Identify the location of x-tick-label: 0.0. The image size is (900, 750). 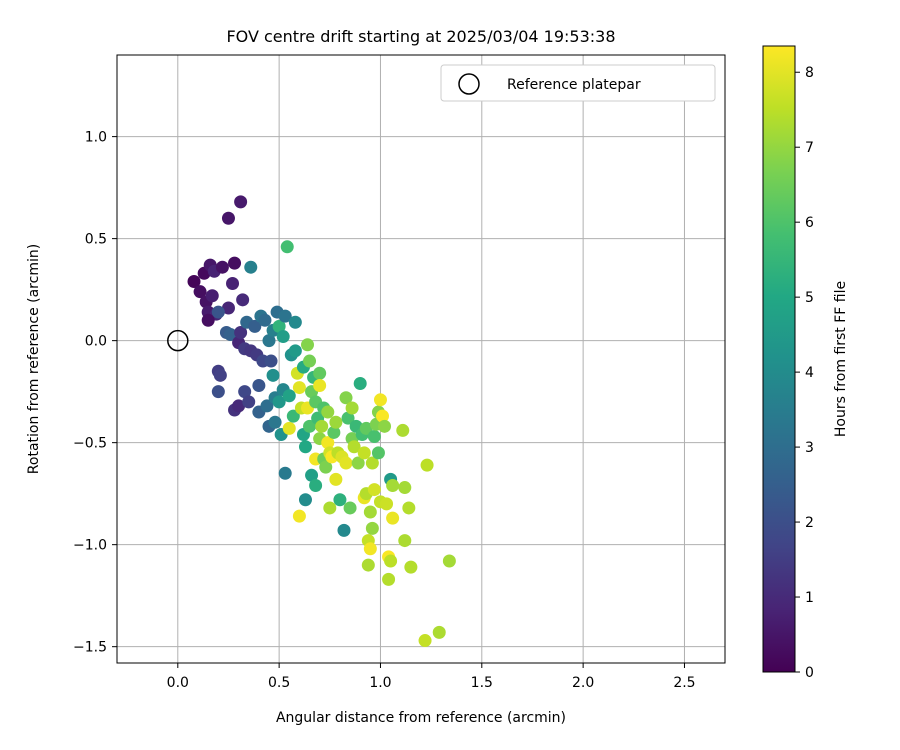
(178, 683).